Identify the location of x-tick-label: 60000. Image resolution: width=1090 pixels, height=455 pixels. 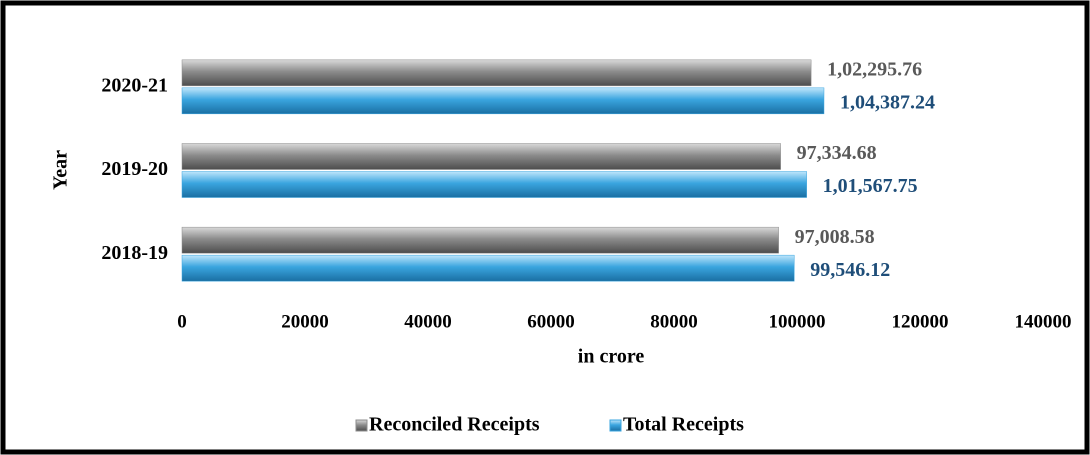
(551, 321).